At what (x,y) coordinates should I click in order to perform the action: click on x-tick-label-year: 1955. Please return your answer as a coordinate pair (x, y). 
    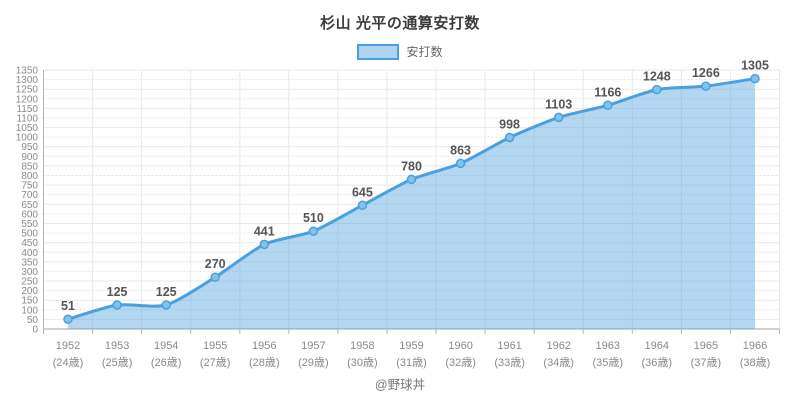
    Looking at the image, I should click on (215, 346).